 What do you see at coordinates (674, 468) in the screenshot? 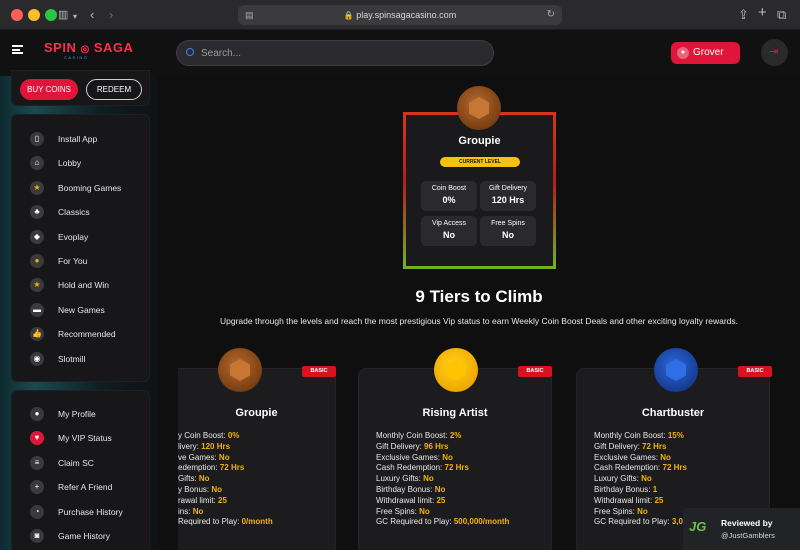
I see `benefit-value: 72 Hrs` at bounding box center [674, 468].